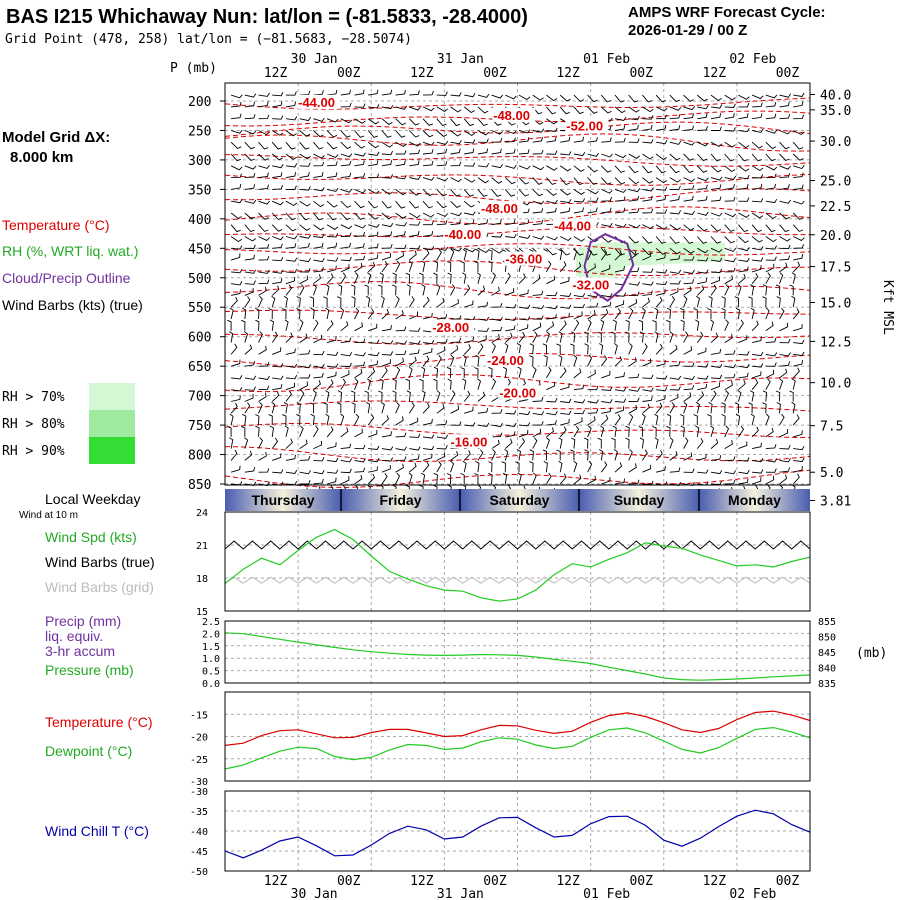  I want to click on wind-speed-tick-label: 21, so click(202, 546).